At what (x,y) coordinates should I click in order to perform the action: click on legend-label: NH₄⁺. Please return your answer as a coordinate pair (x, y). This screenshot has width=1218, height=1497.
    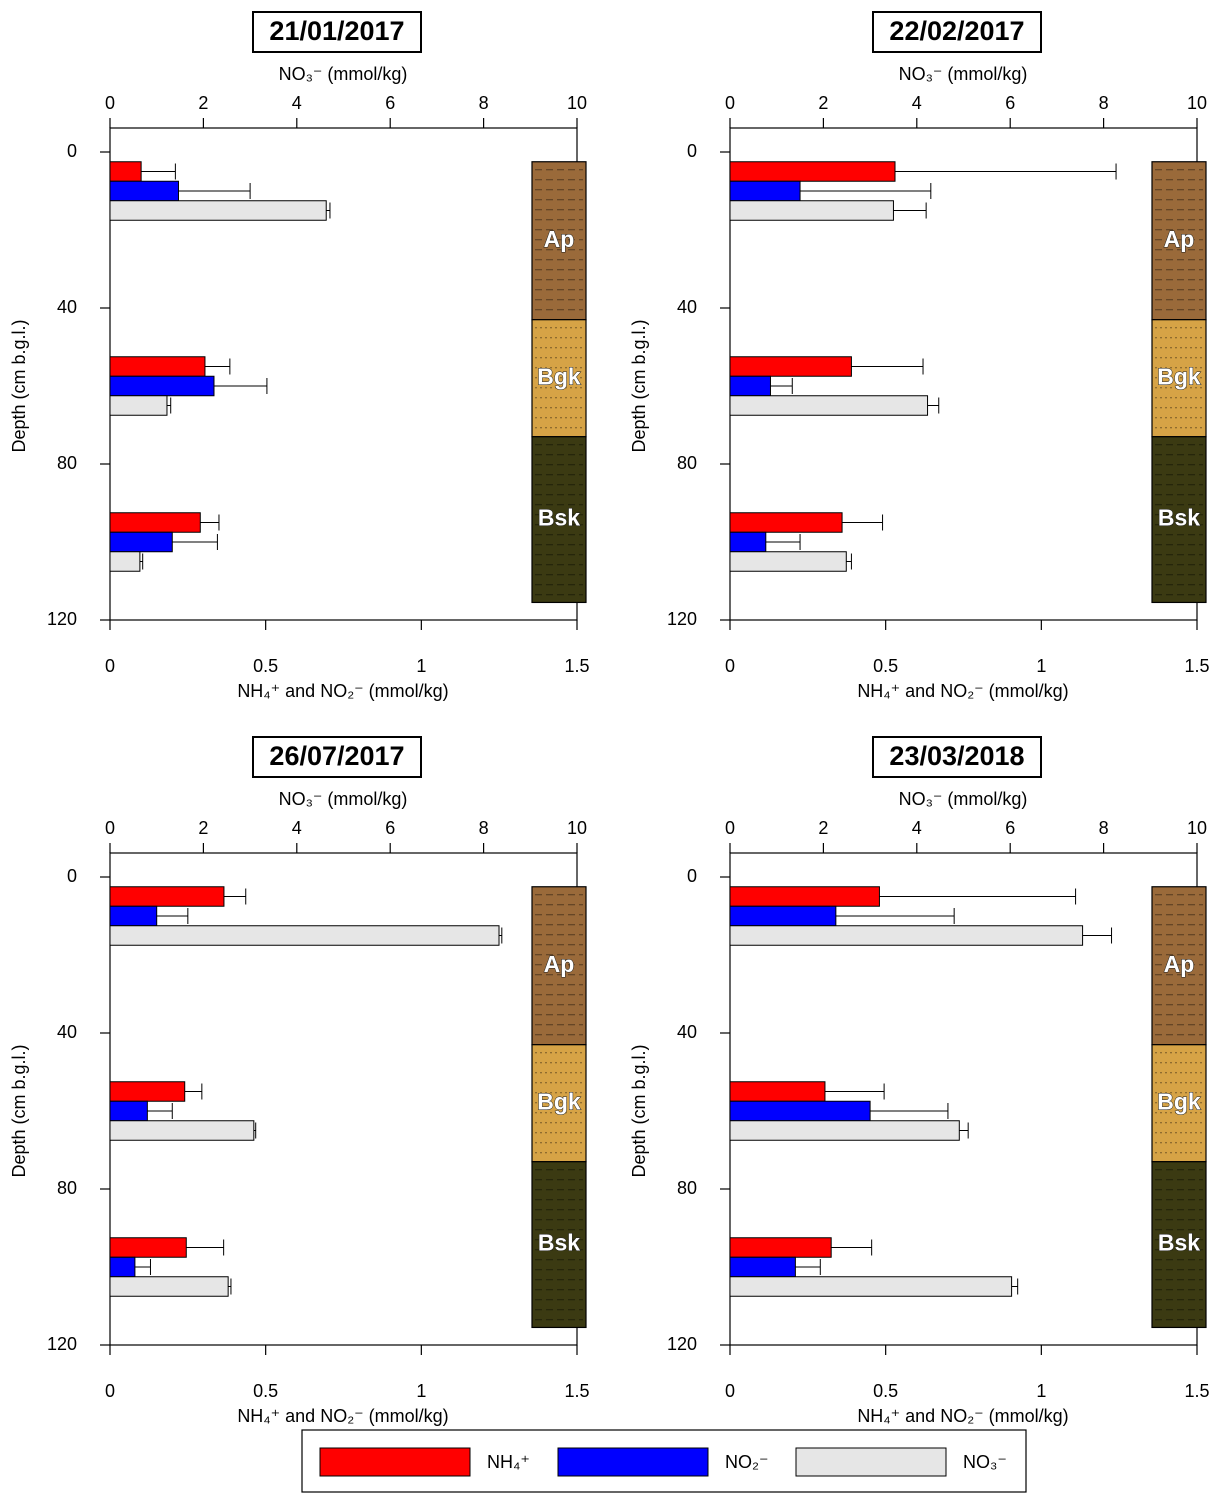
    Looking at the image, I should click on (508, 1462).